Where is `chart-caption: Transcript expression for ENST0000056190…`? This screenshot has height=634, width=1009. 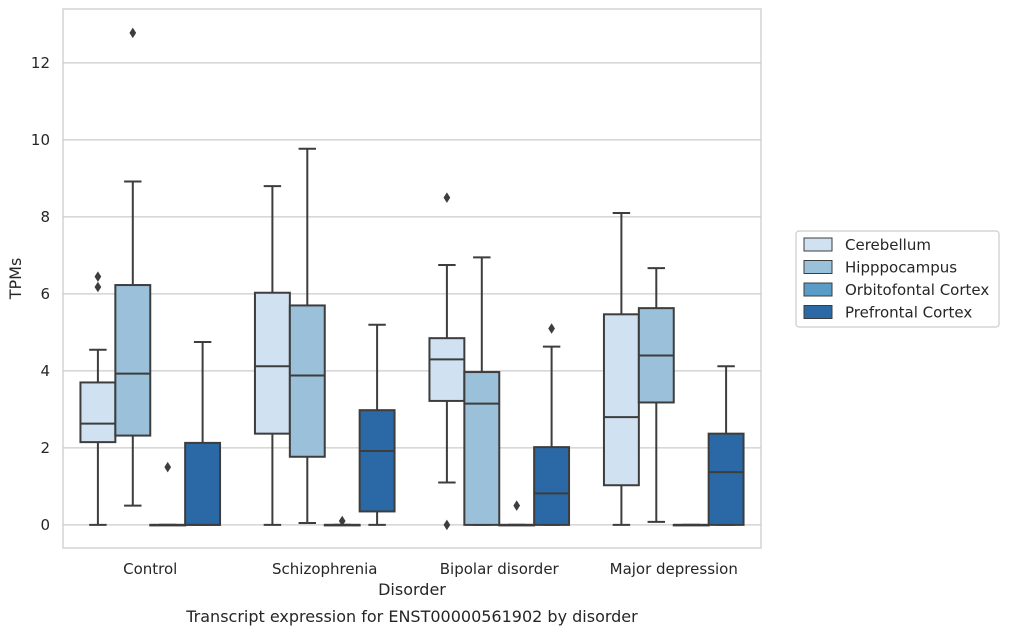 chart-caption: Transcript expression for ENST0000056190… is located at coordinates (411, 616).